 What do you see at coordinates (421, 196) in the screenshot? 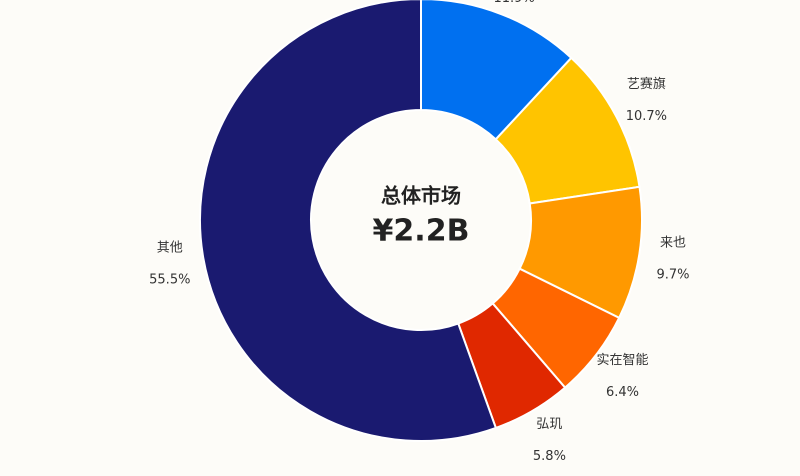
I see `center-title: 总体市场` at bounding box center [421, 196].